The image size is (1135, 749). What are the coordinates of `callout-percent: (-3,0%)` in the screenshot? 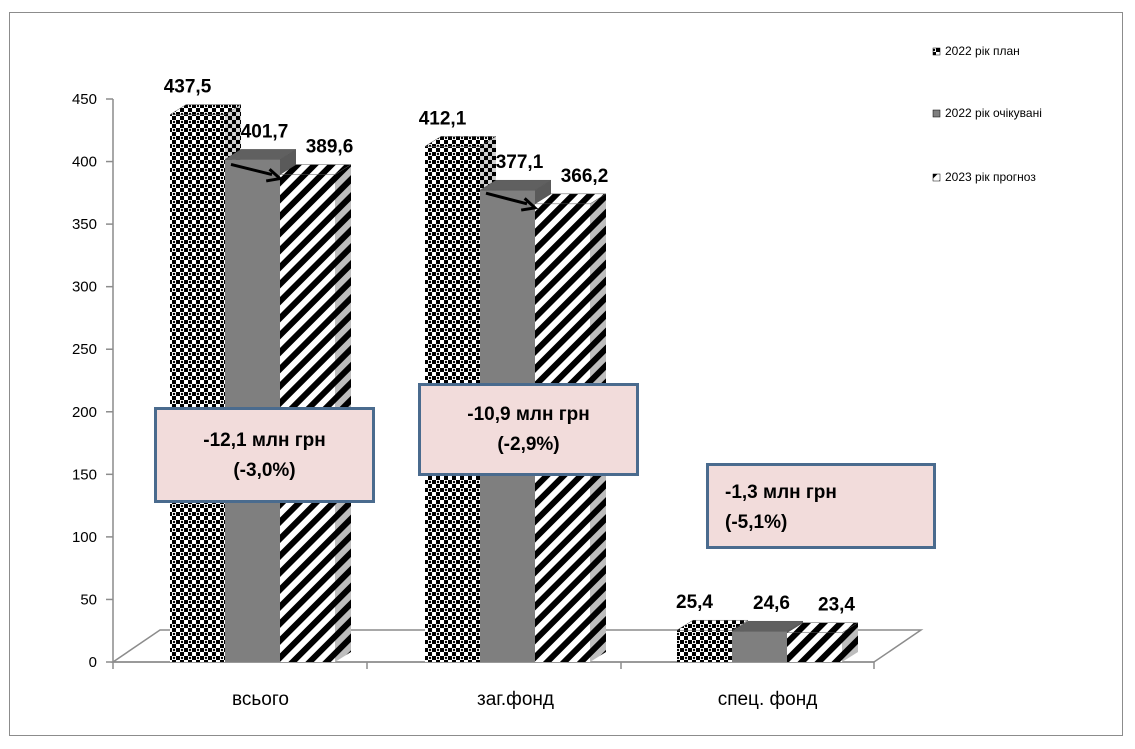 It's located at (264, 470).